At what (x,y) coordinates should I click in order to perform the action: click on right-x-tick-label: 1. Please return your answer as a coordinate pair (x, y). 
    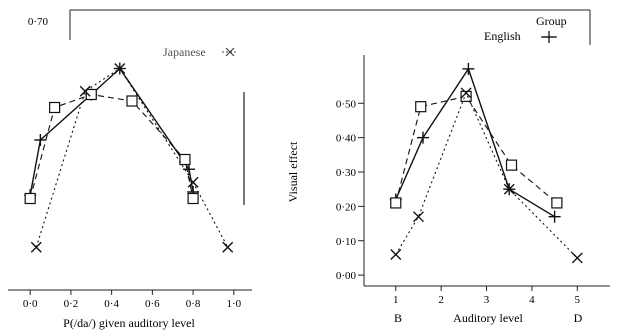
    Looking at the image, I should click on (396, 300).